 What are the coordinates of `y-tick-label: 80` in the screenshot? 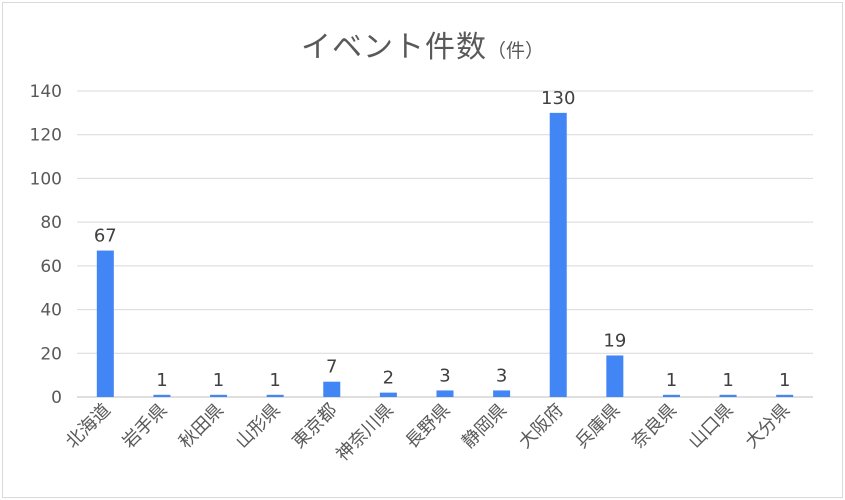 It's located at (51, 223).